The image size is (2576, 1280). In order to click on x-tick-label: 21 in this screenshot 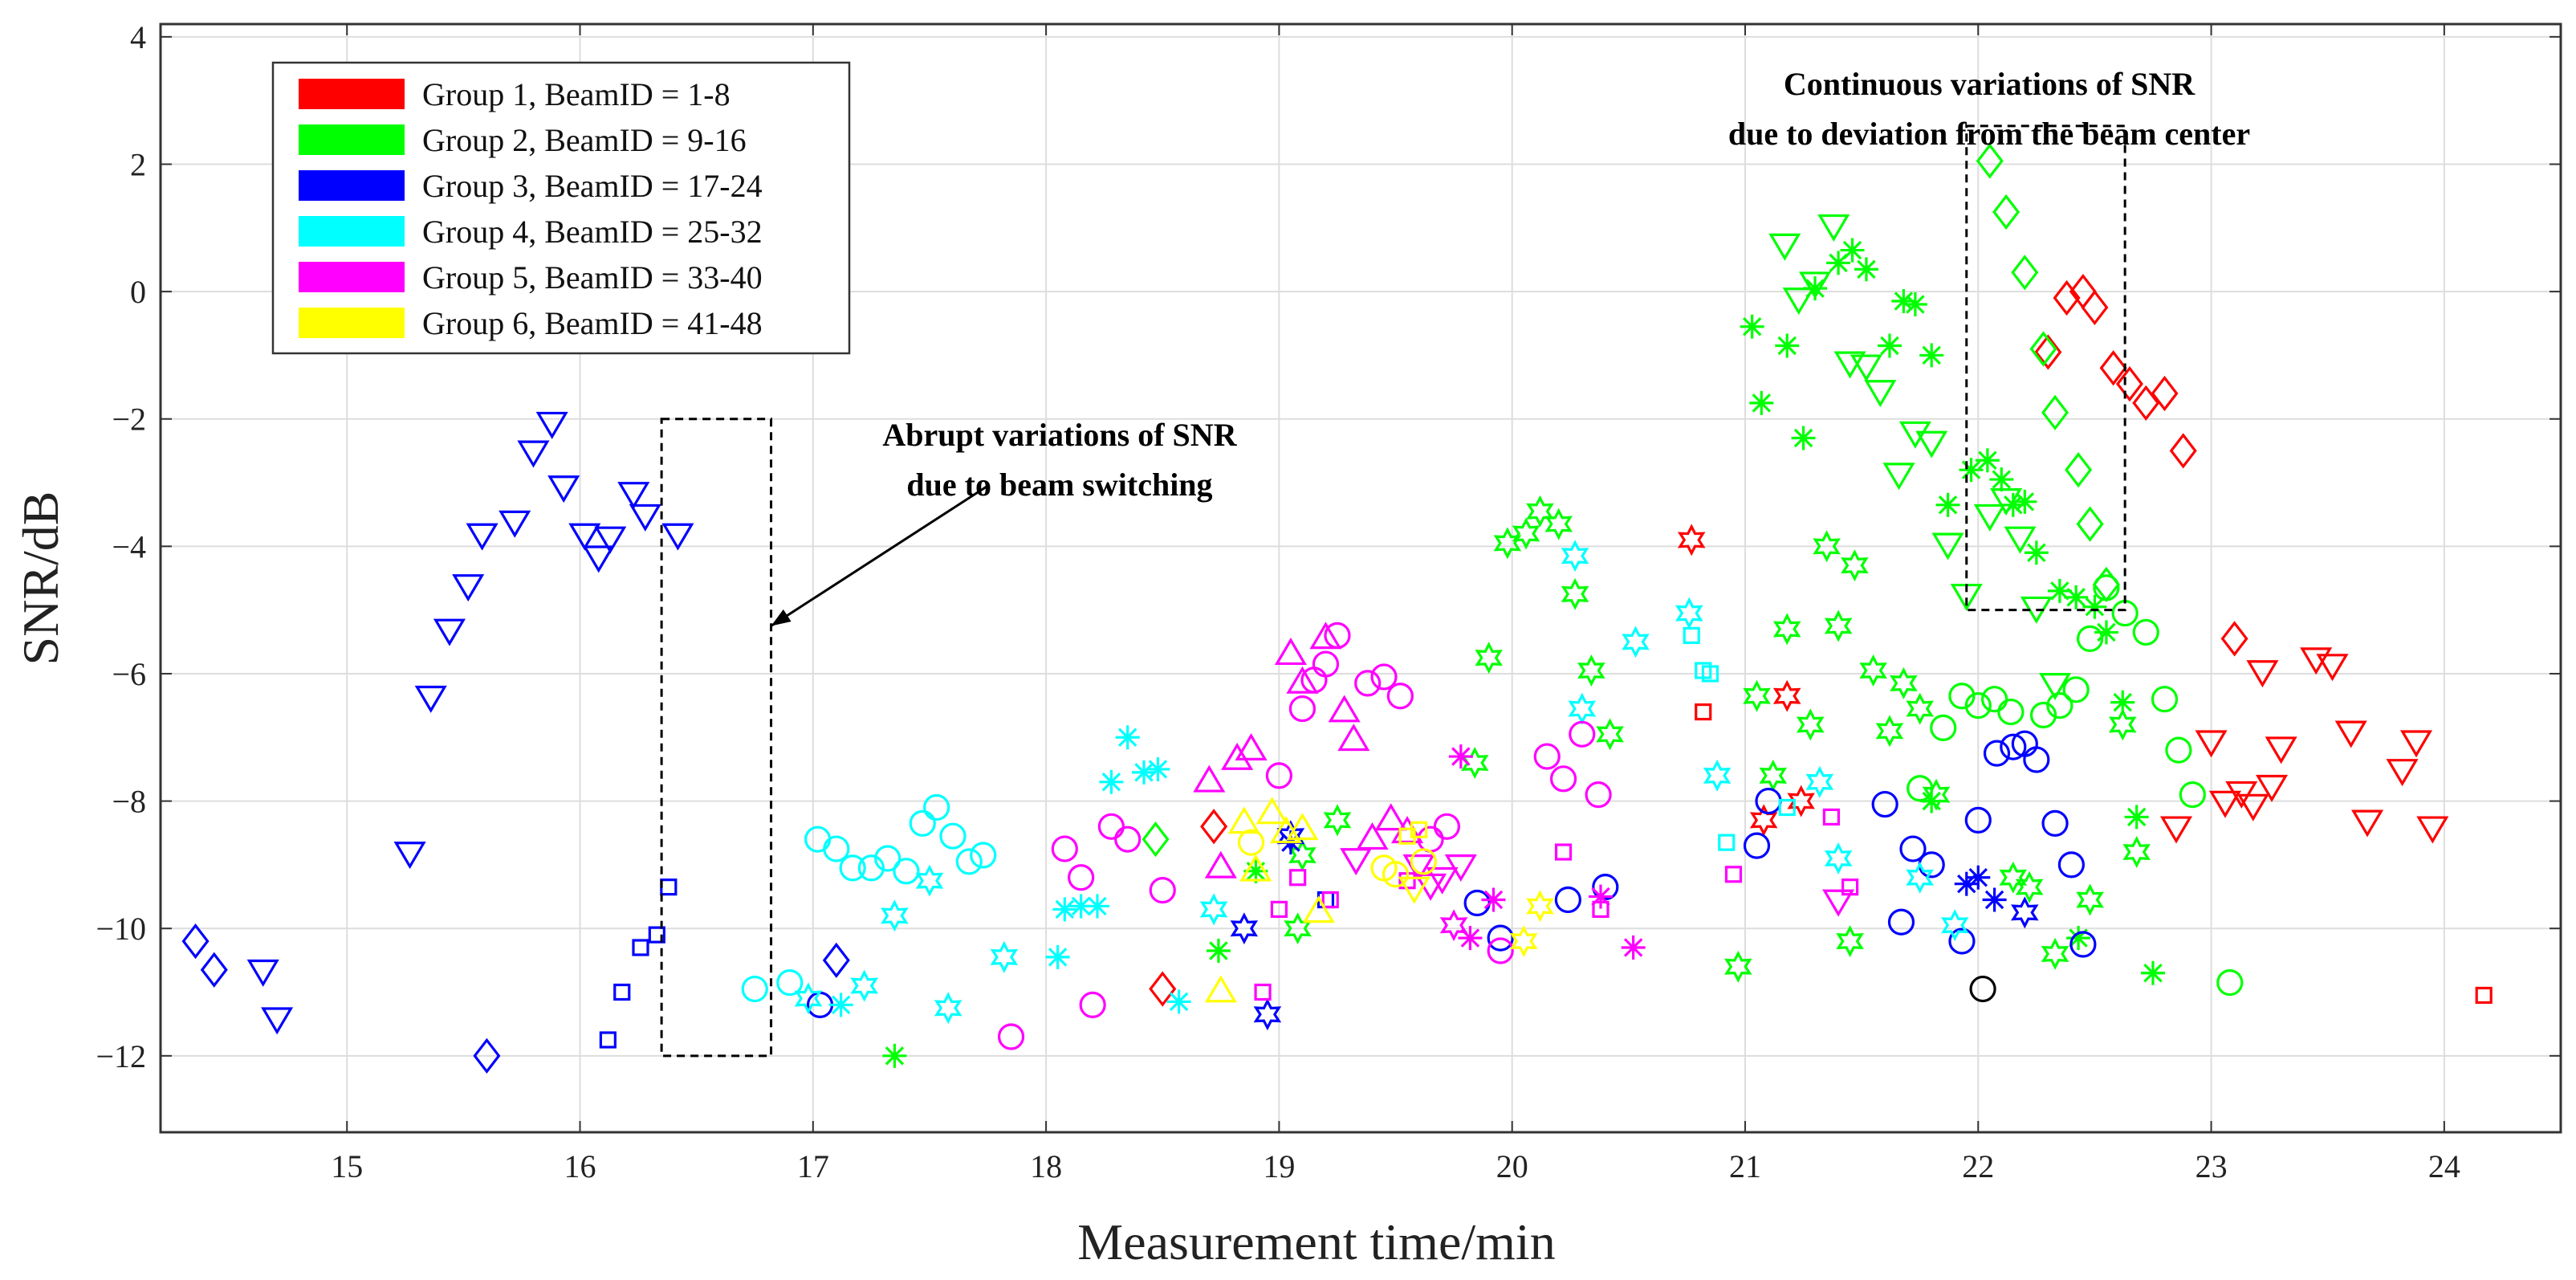, I will do `click(1745, 1166)`.